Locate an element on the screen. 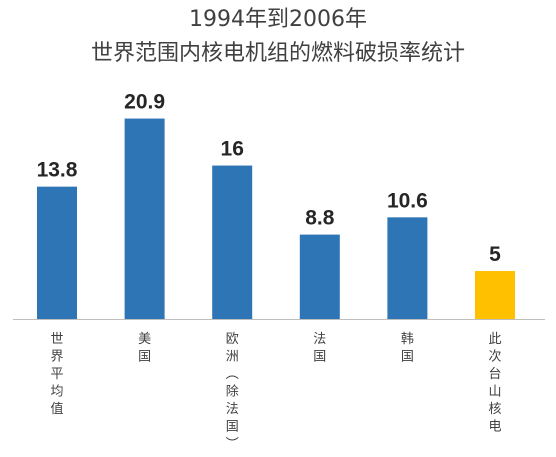 The height and width of the screenshot is (457, 556). category-label-1: 世界平均值 is located at coordinates (56, 374).